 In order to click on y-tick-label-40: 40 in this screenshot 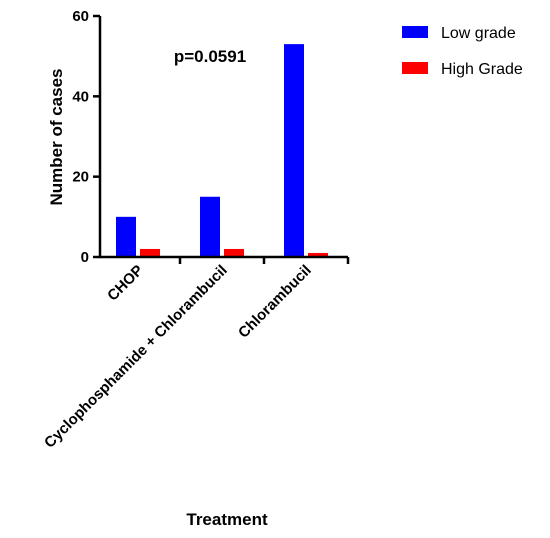, I will do `click(80, 96)`.